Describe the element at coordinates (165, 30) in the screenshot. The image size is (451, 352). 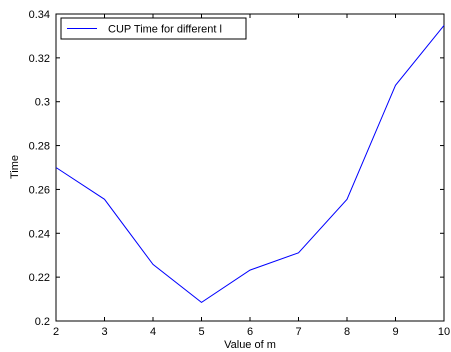
I see `legend-entry-label: CUP Time for different l` at that location.